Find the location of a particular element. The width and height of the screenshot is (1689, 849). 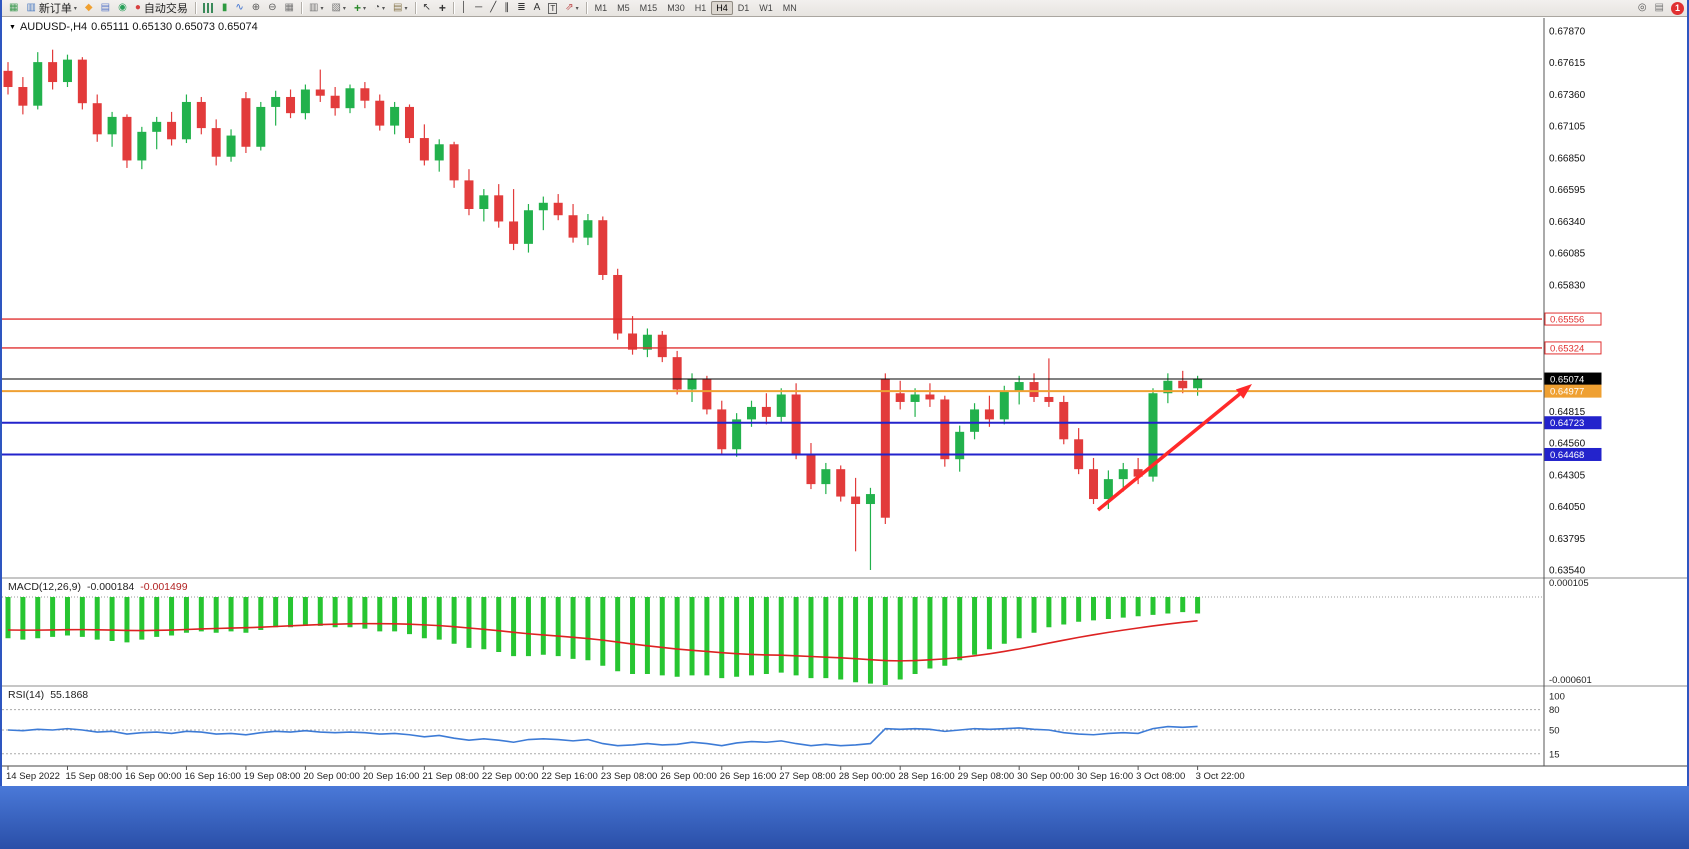

channel-icon-glyph: ∥ is located at coordinates (507, 7).